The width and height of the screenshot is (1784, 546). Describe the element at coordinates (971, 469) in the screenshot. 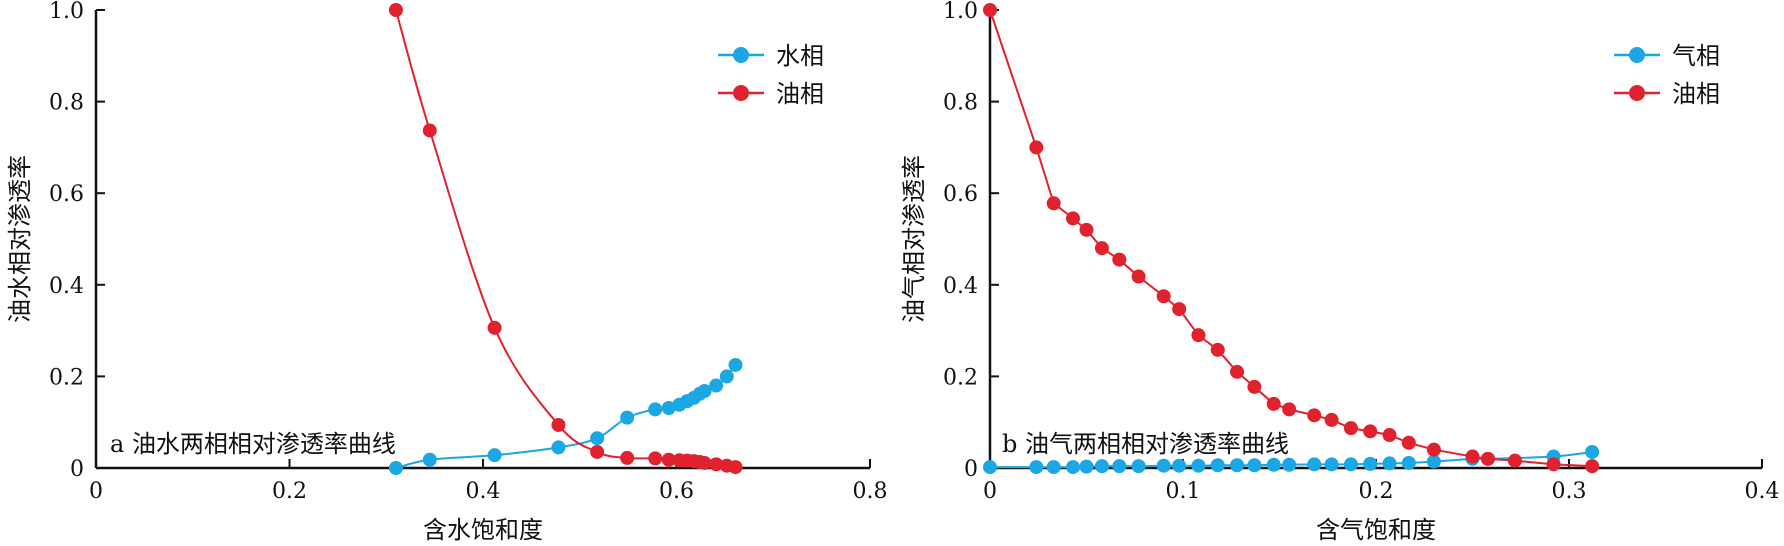

I see `y-tick-label: 0` at that location.